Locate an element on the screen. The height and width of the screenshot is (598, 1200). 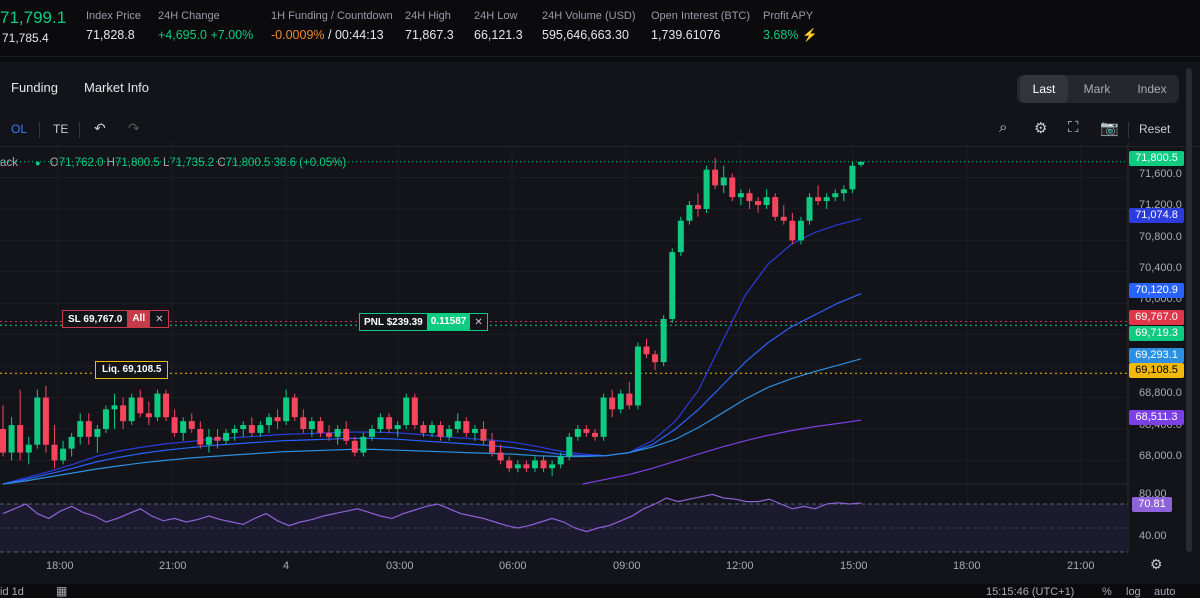
profit-apy-label: Profit APY is located at coordinates (788, 16).